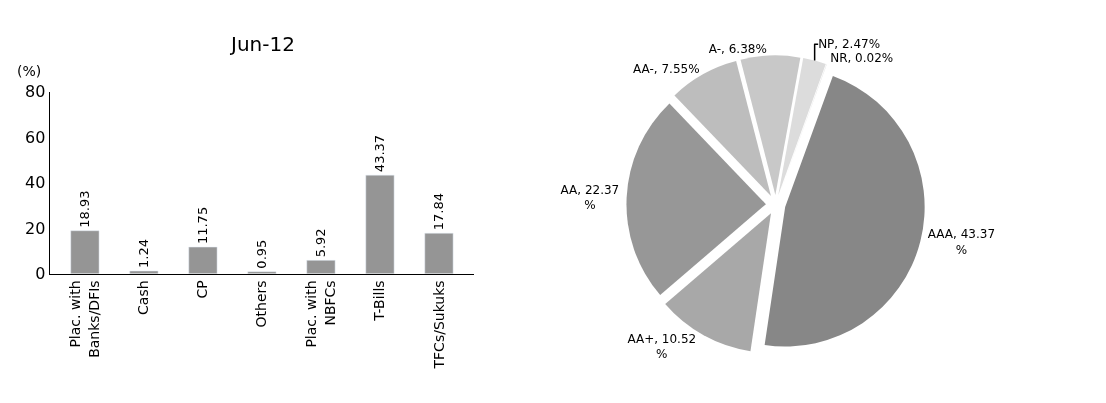  Describe the element at coordinates (662, 346) in the screenshot. I see `slice-label: AA+, 10.52 %` at that location.